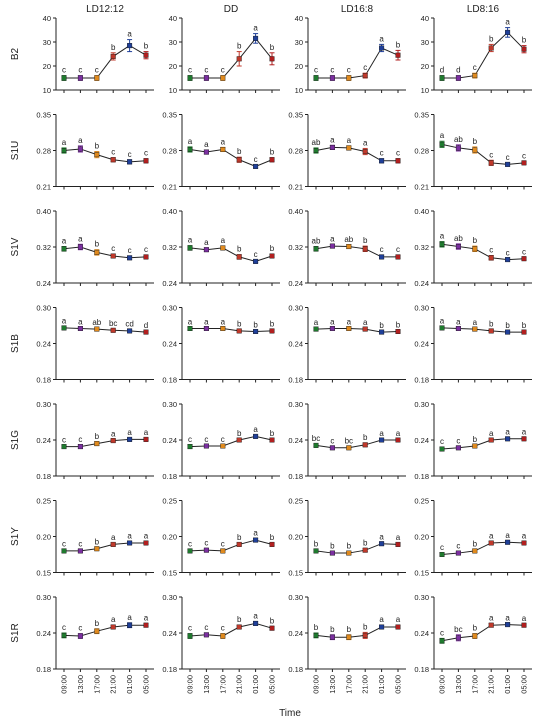  What do you see at coordinates (239, 684) in the screenshot?
I see `x-tick-label: 21:00` at bounding box center [239, 684].